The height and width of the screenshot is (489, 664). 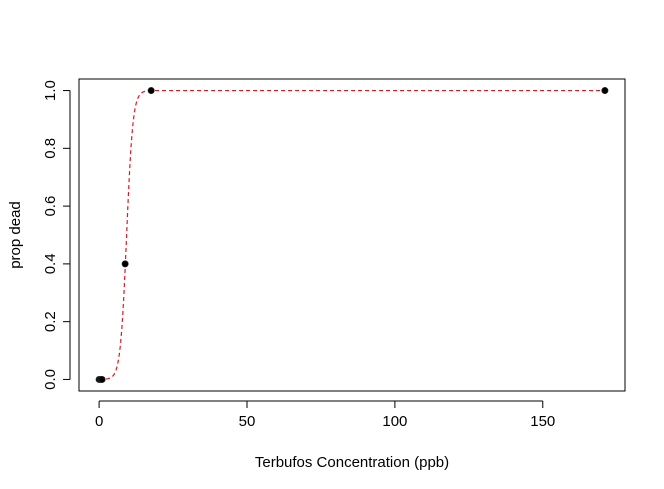 What do you see at coordinates (50, 321) in the screenshot?
I see `y-tick-label: 0.2` at bounding box center [50, 321].